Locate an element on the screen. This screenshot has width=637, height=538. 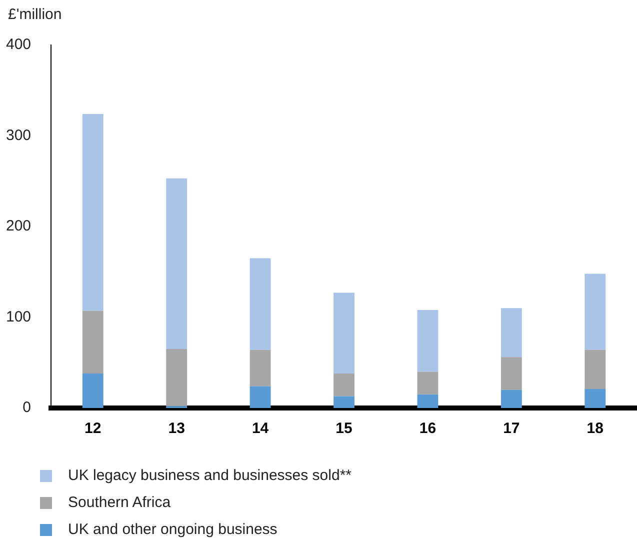
y-tick-label: 400 is located at coordinates (19, 45).